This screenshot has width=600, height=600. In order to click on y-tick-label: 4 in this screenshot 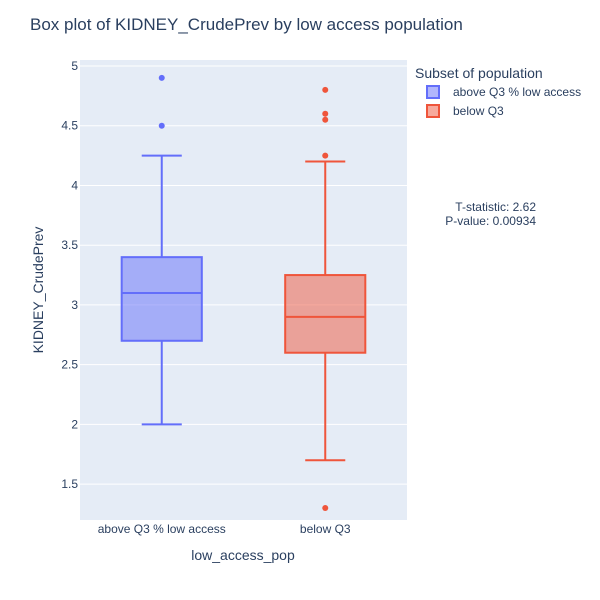, I will do `click(74, 185)`.